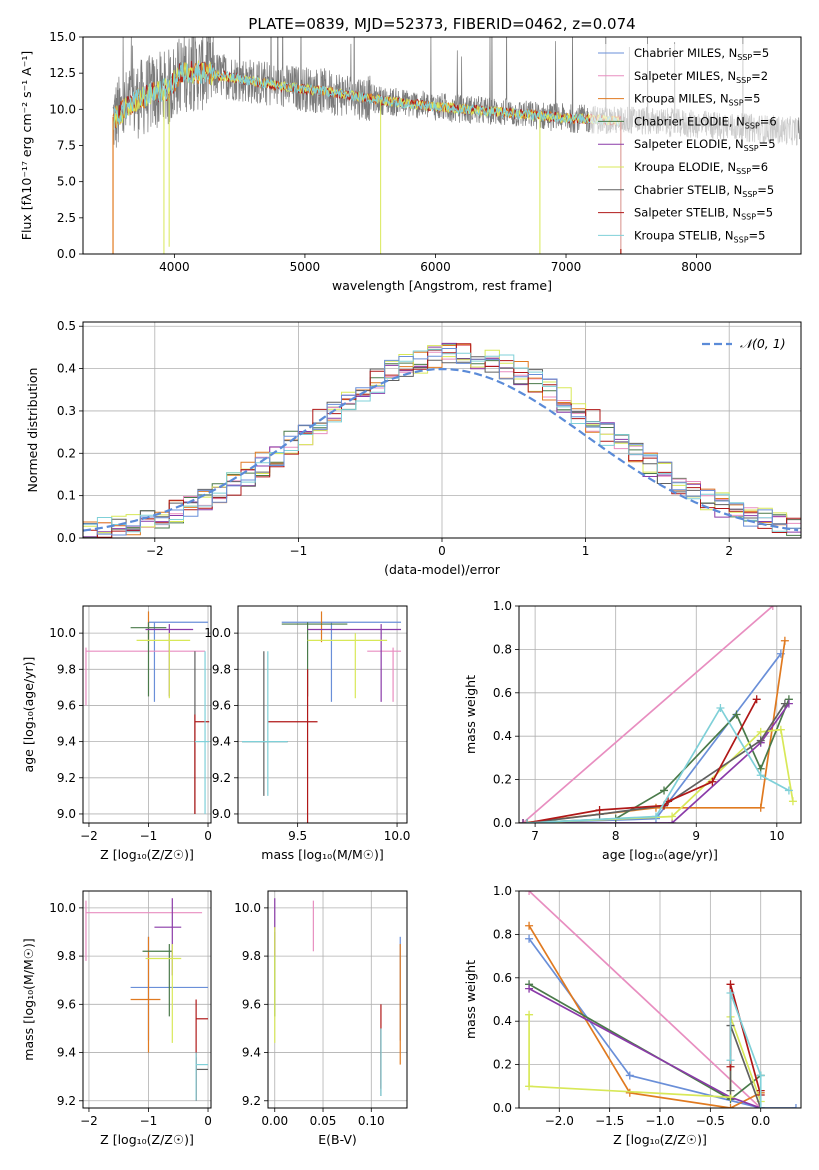 This screenshot has height=1170, width=819. Describe the element at coordinates (66, 411) in the screenshot. I see `y-tick-label: 0.3` at that location.